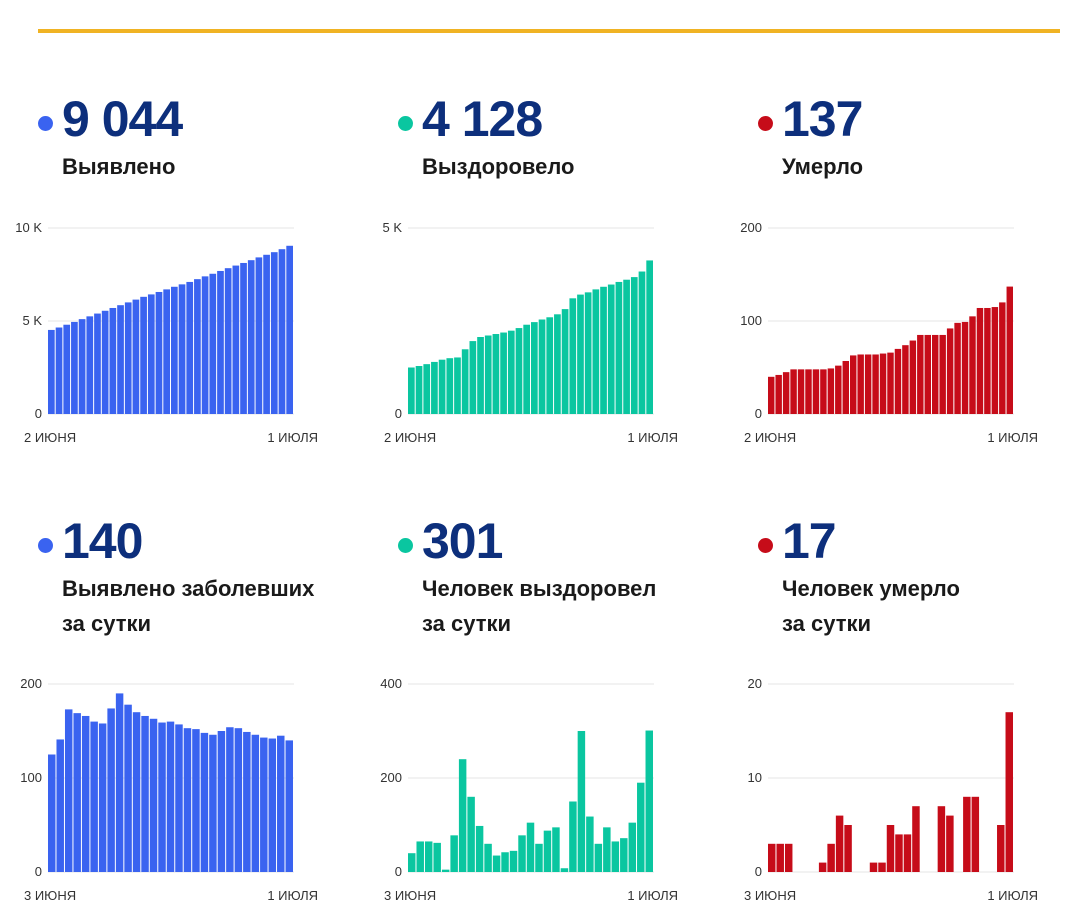 The width and height of the screenshot is (1080, 912). I want to click on stat-value: 301, so click(462, 541).